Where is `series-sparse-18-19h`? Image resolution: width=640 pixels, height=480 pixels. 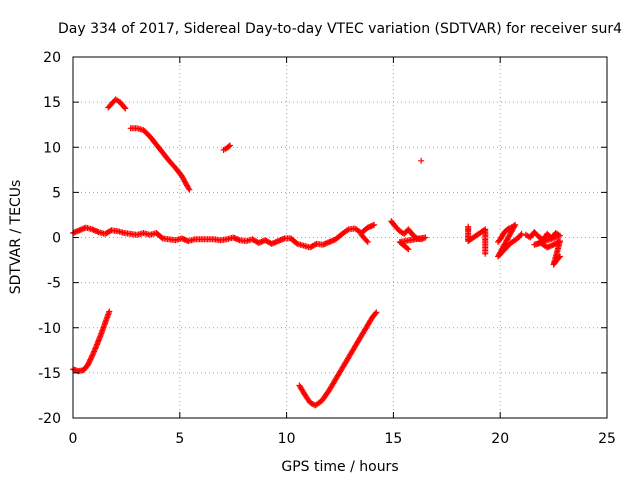
series-sparse-18-19h is located at coordinates (477, 240).